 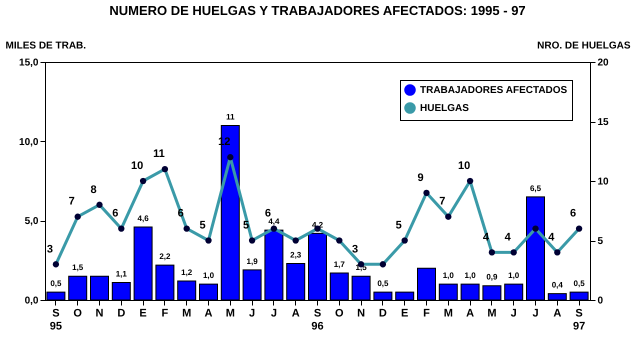 I want to click on x-tick-label: S 95, so click(x=56, y=320).